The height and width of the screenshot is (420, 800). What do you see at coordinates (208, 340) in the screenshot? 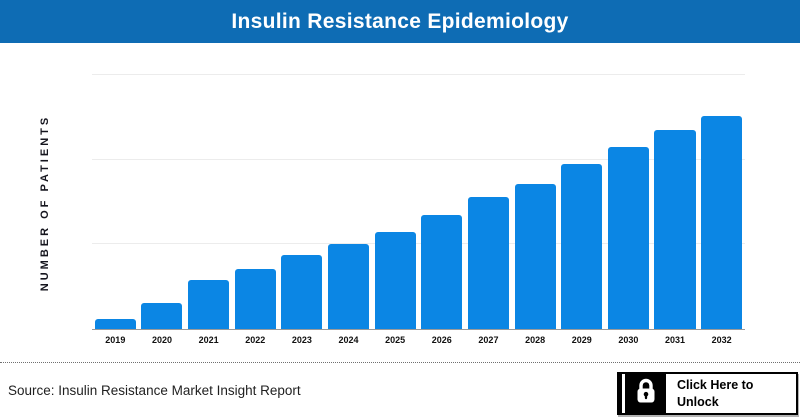
I see `x-axis-label-2021: 2021` at bounding box center [208, 340].